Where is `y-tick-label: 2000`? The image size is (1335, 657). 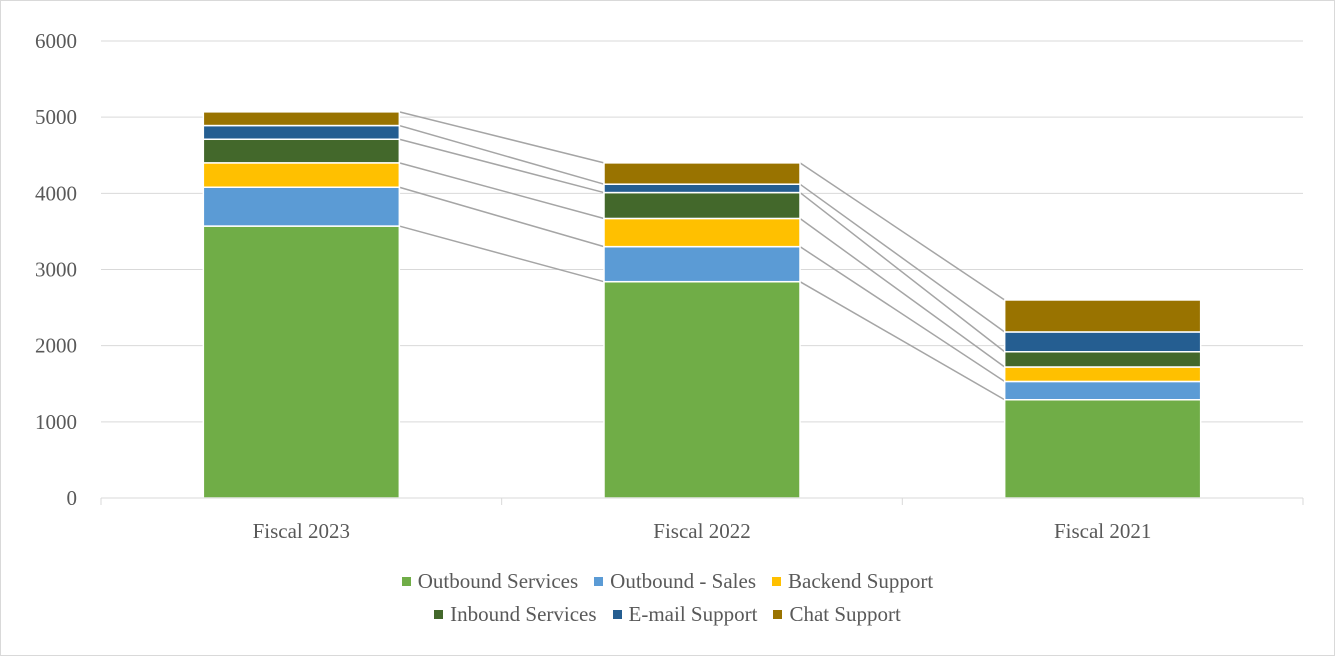 y-tick-label: 2000 is located at coordinates (56, 346).